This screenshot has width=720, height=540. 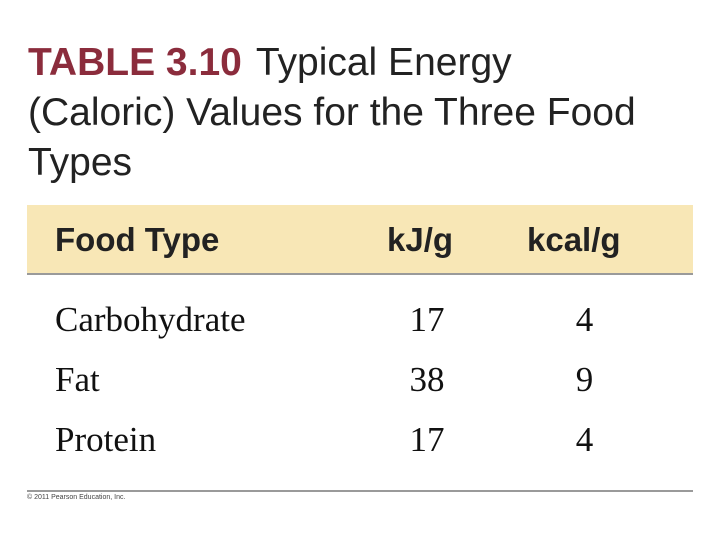 I want to click on table-row: Carbohydrate 17 4, so click(x=360, y=320).